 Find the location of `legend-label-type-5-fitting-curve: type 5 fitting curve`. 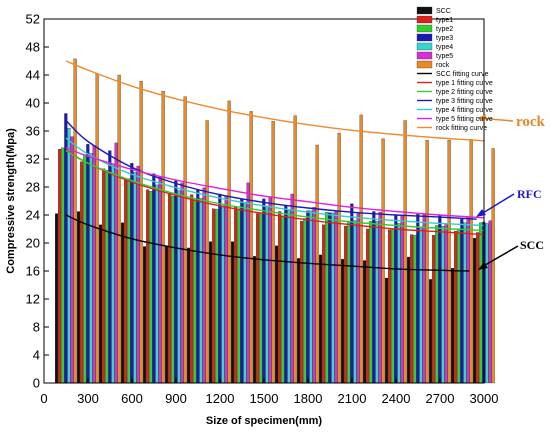

legend-label-type-5-fitting-curve: type 5 fitting curve is located at coordinates (464, 119).